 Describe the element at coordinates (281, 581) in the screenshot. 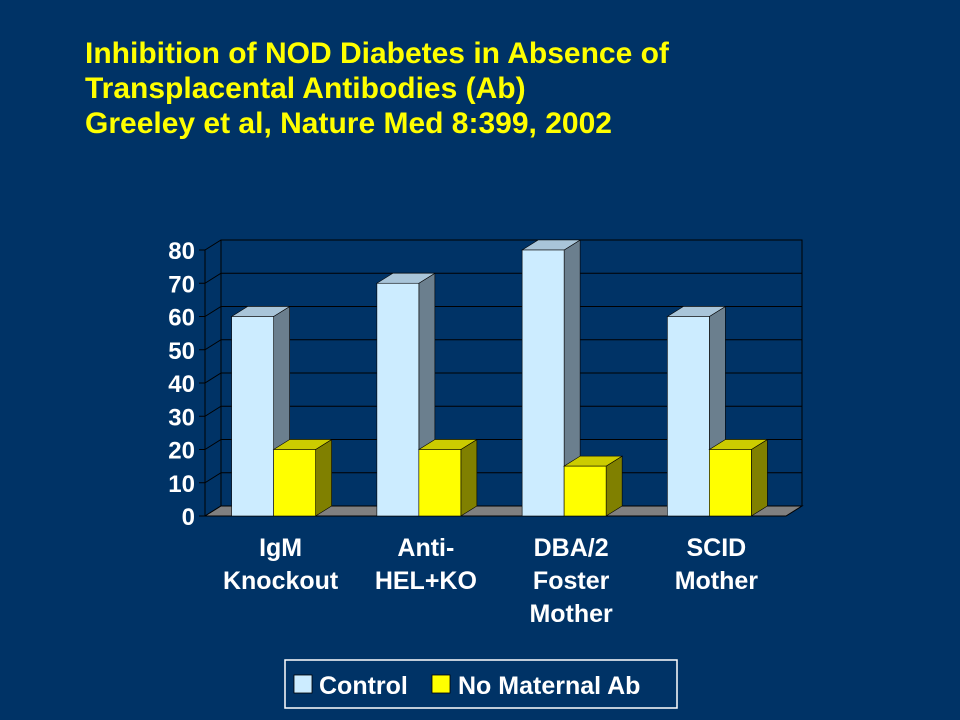

I see `category-label-line: Knockout` at that location.